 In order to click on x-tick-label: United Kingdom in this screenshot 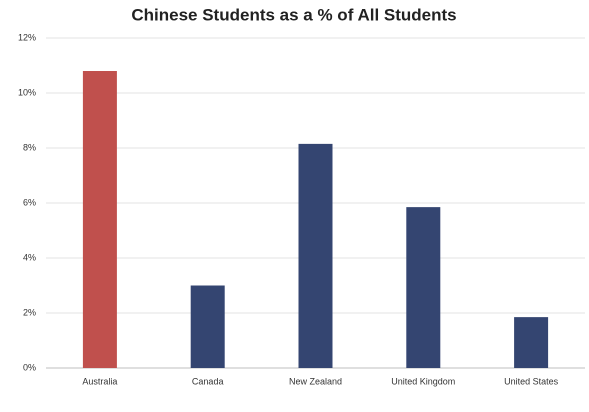, I will do `click(423, 381)`.